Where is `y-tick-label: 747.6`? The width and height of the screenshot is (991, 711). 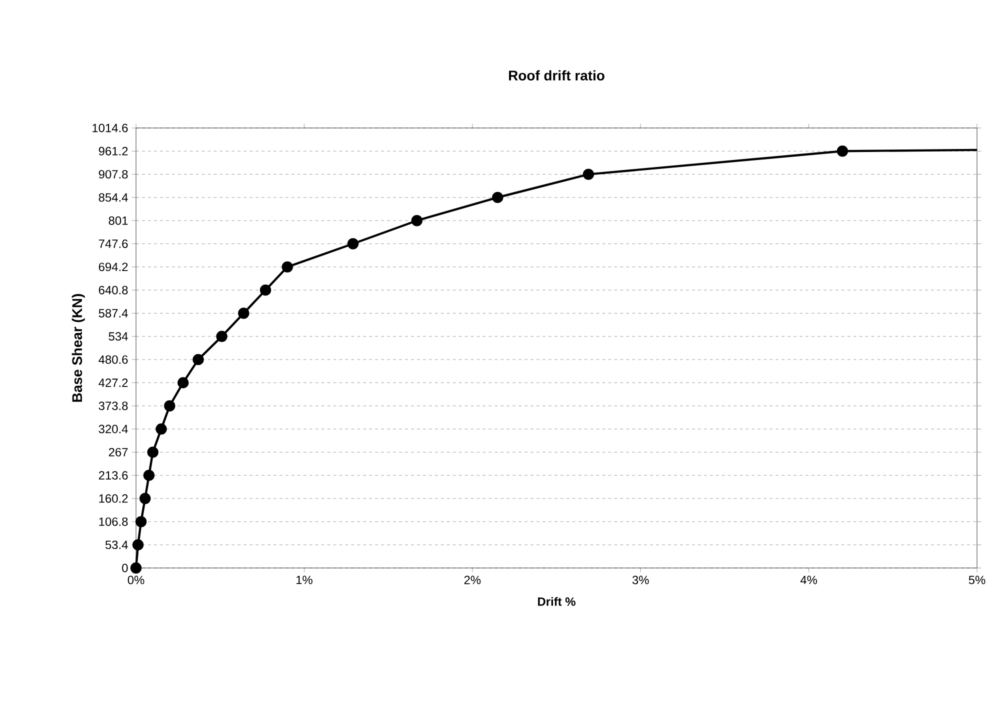
y-tick-label: 747.6 is located at coordinates (113, 244).